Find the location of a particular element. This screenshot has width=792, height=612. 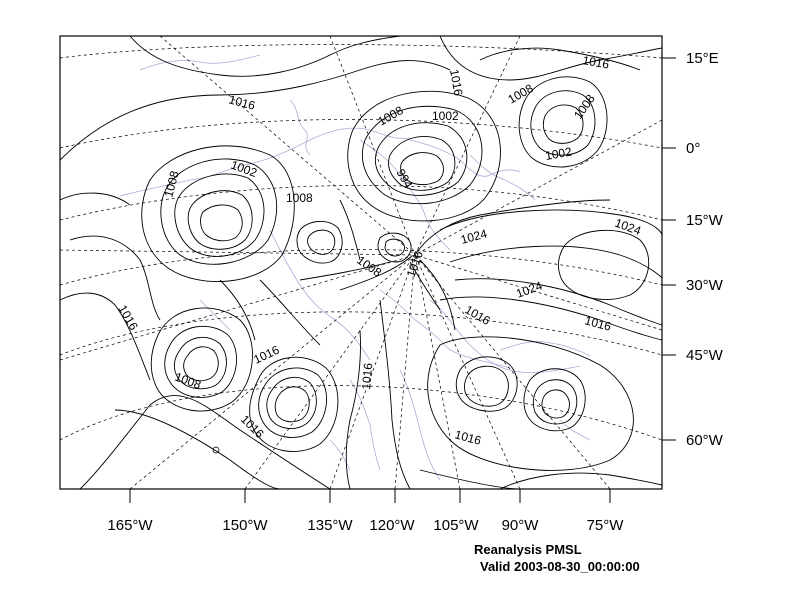

bottom-label: 135°W is located at coordinates (330, 525).